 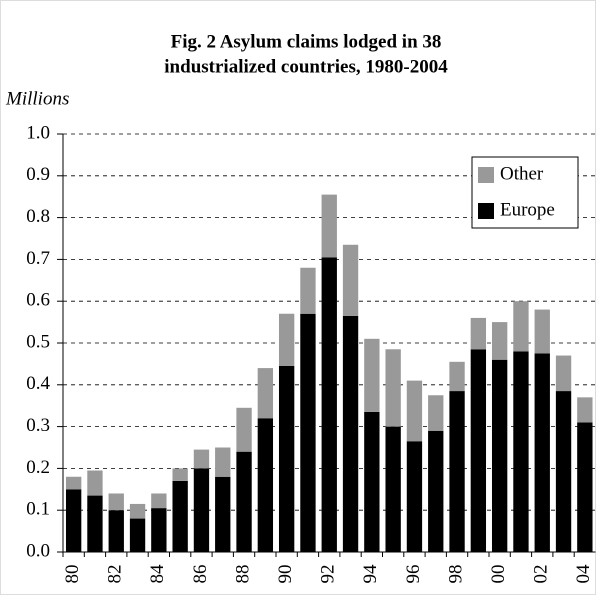 I want to click on x-tick-label: 94, so click(x=370, y=574).